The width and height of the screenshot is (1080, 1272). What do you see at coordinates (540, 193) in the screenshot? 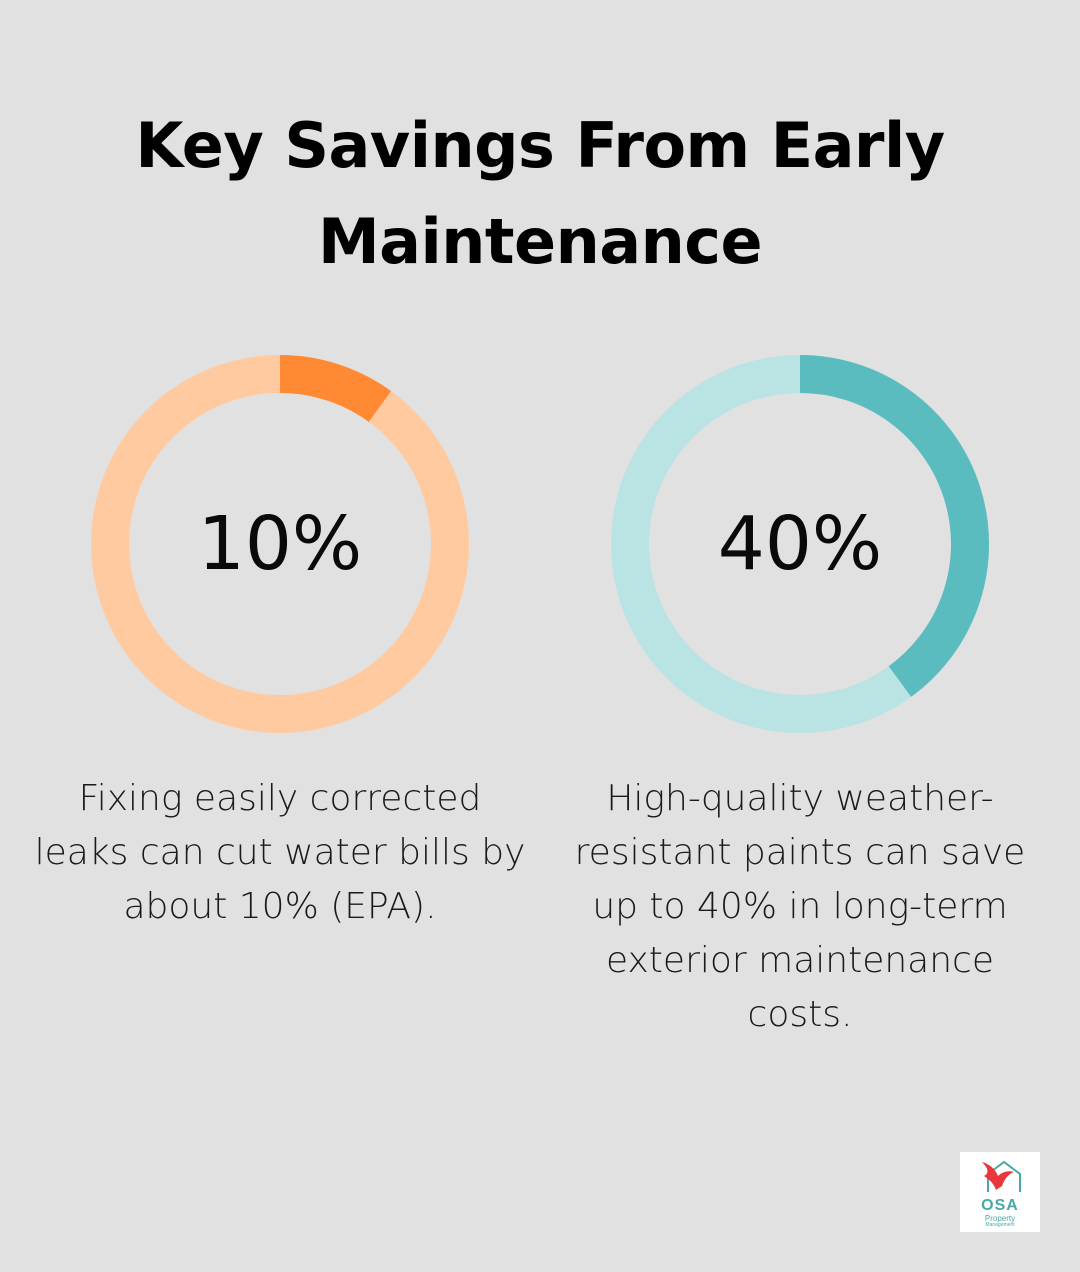
I see `page-title: Key Savings From Early Maintenance` at bounding box center [540, 193].